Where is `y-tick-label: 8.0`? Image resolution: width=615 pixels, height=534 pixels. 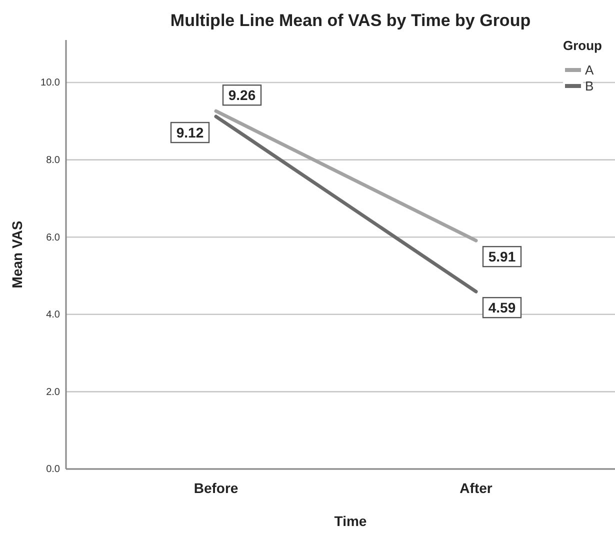 y-tick-label: 8.0 is located at coordinates (53, 160).